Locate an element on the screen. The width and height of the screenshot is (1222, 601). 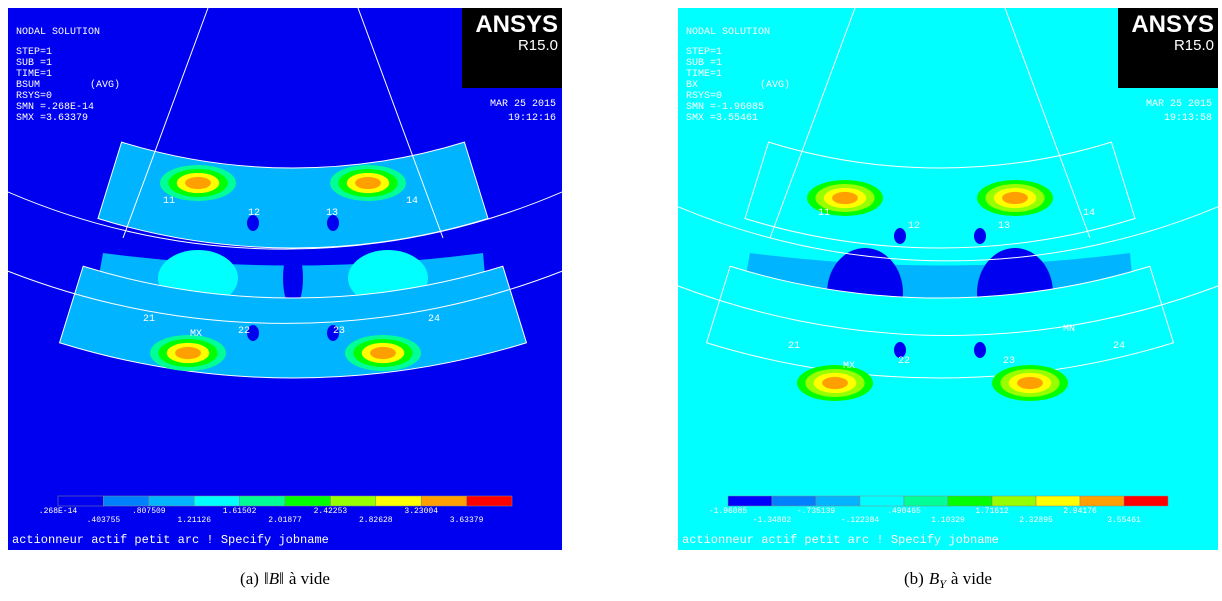
legend-label: 3.23004 is located at coordinates (421, 511).